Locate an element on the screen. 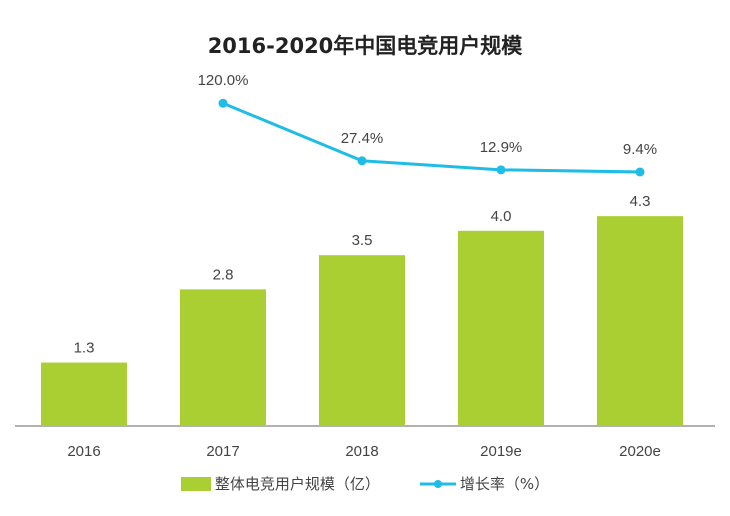  bar-data-label: 4.3 is located at coordinates (640, 201).